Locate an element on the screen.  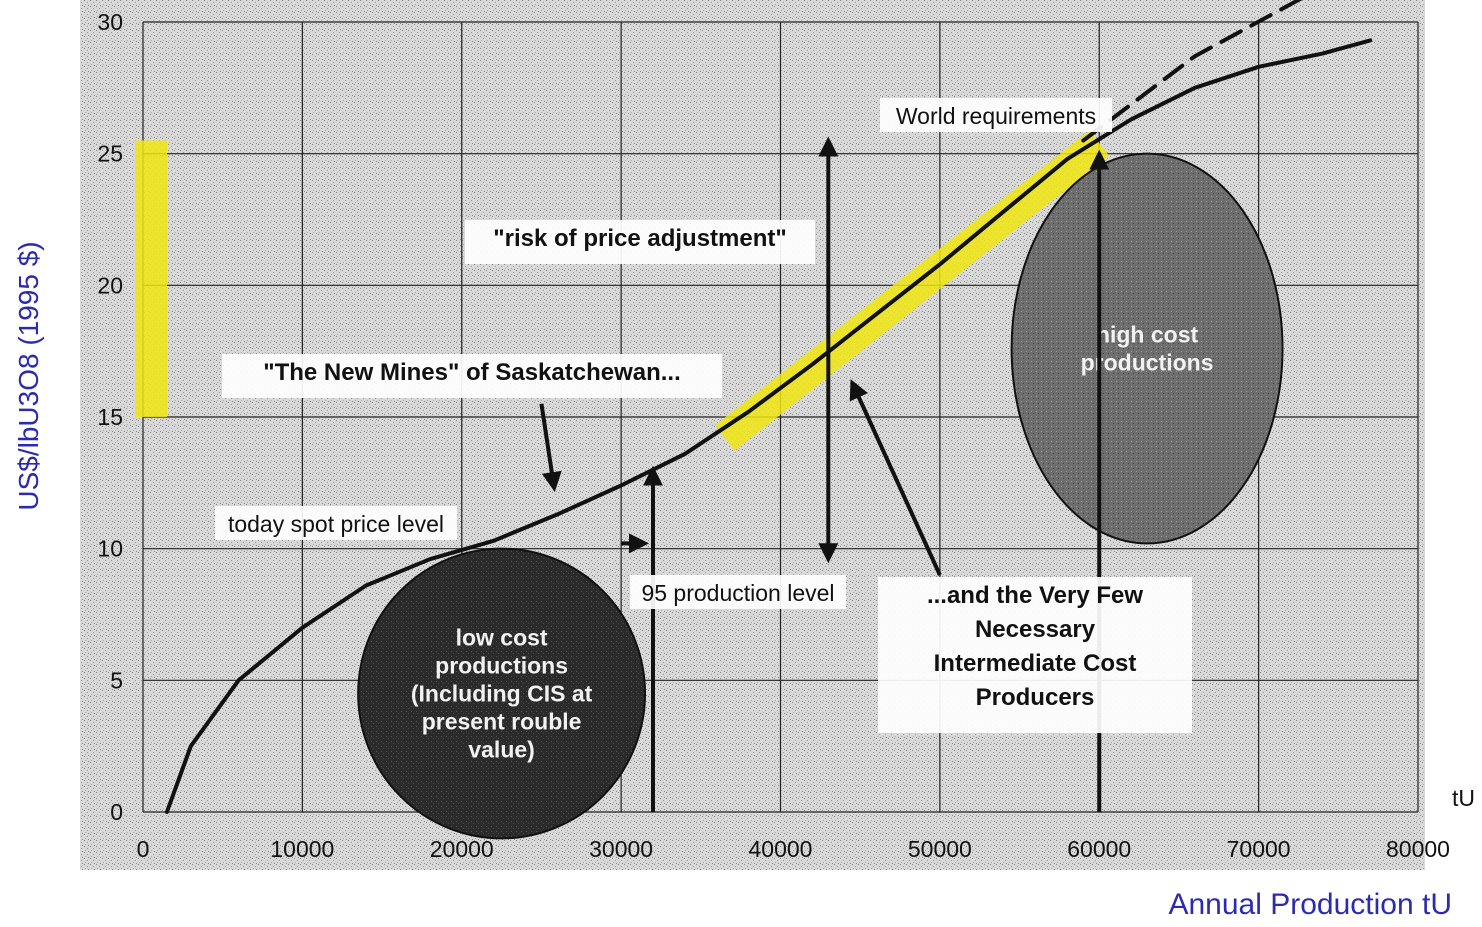
x-unit-label: tU is located at coordinates (1463, 798).